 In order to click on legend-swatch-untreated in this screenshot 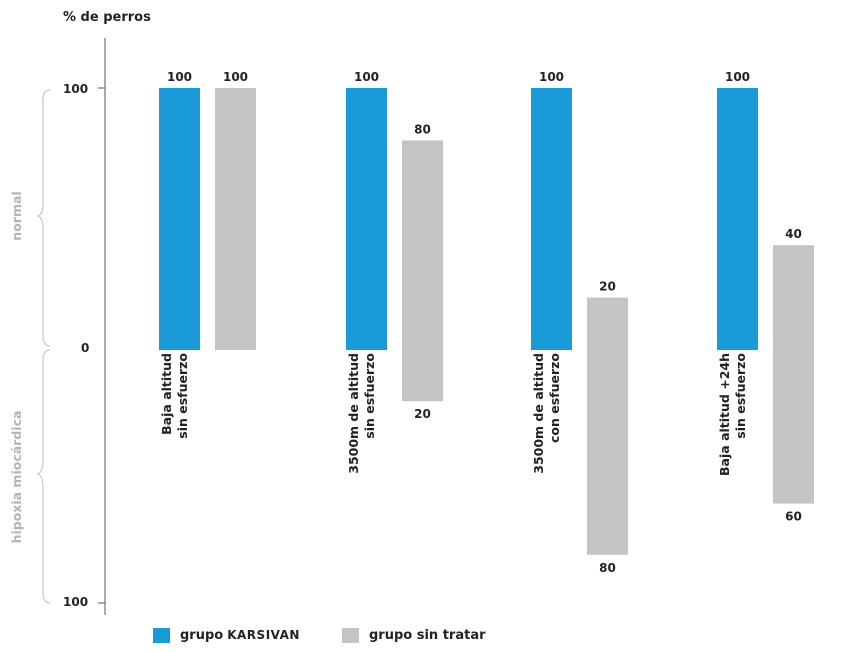, I will do `click(350, 635)`.